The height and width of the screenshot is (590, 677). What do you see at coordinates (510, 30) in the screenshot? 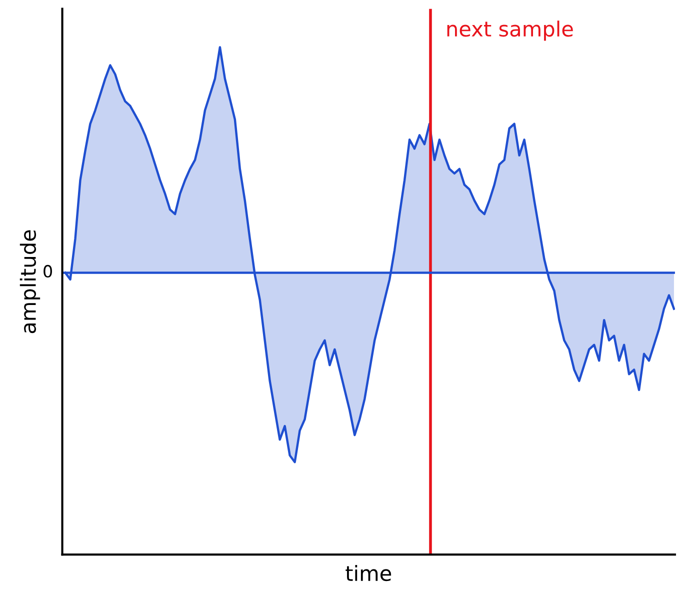
I see `text: next sample` at bounding box center [510, 30].